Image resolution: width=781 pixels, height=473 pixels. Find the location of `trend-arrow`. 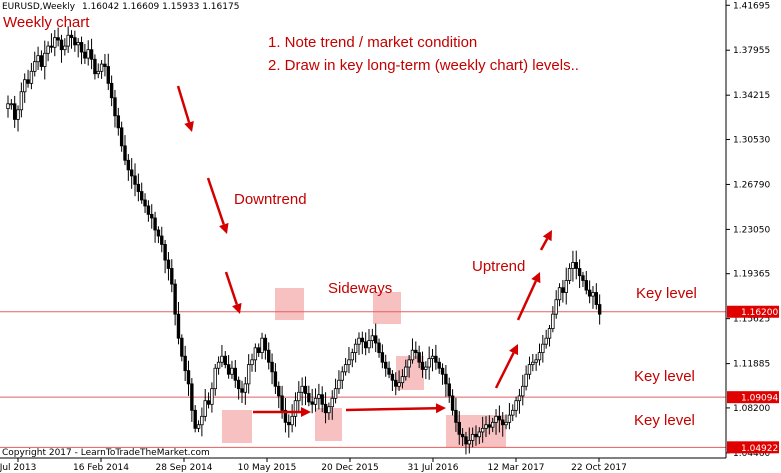

trend-arrow is located at coordinates (233, 292).